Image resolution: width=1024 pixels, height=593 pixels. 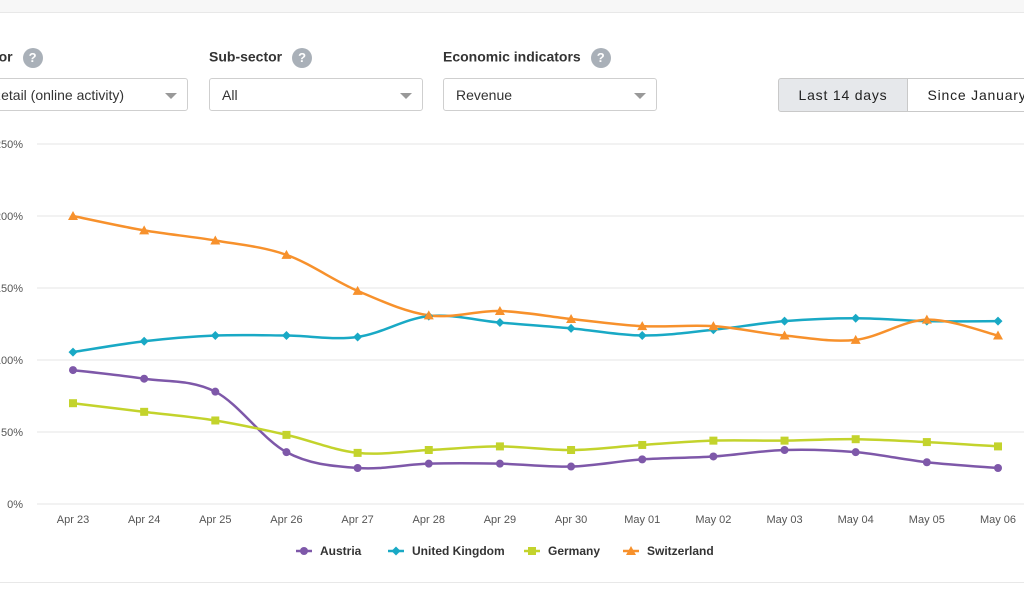 I want to click on dropdown: Revenue, so click(x=550, y=94).